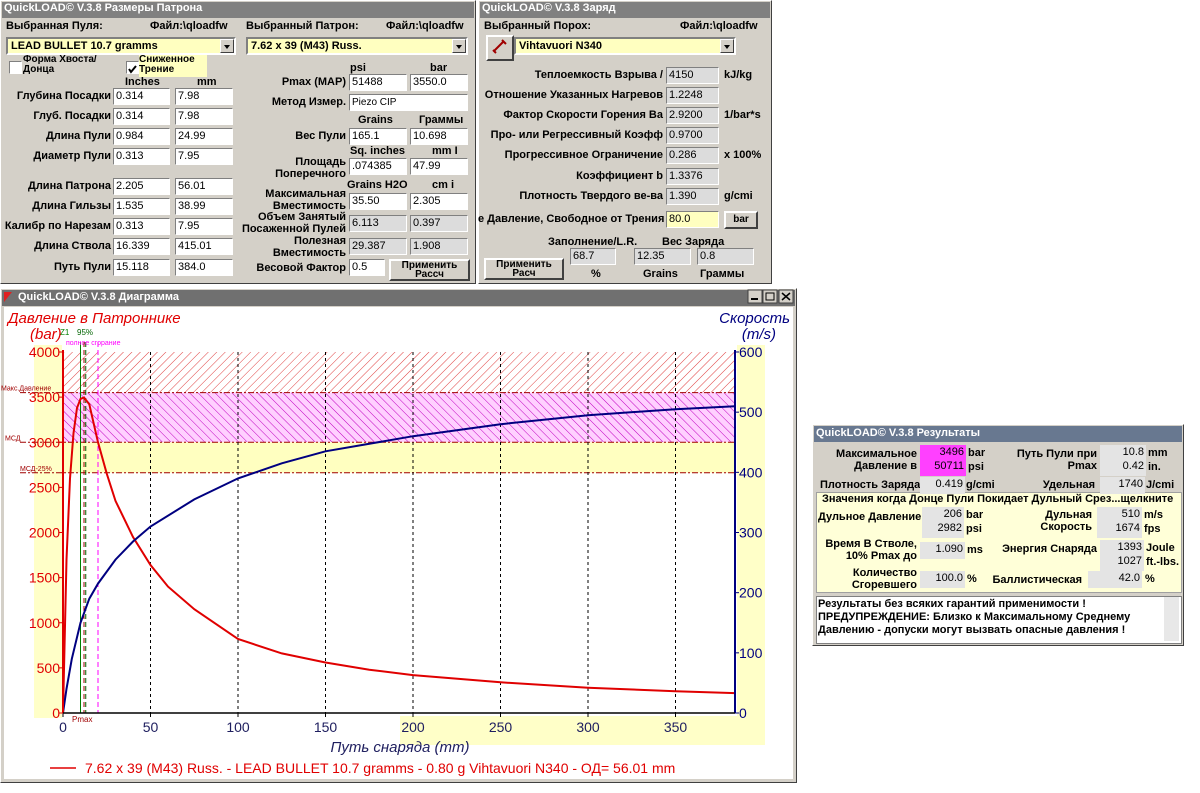  I want to click on label: g/cmi, so click(738, 196).